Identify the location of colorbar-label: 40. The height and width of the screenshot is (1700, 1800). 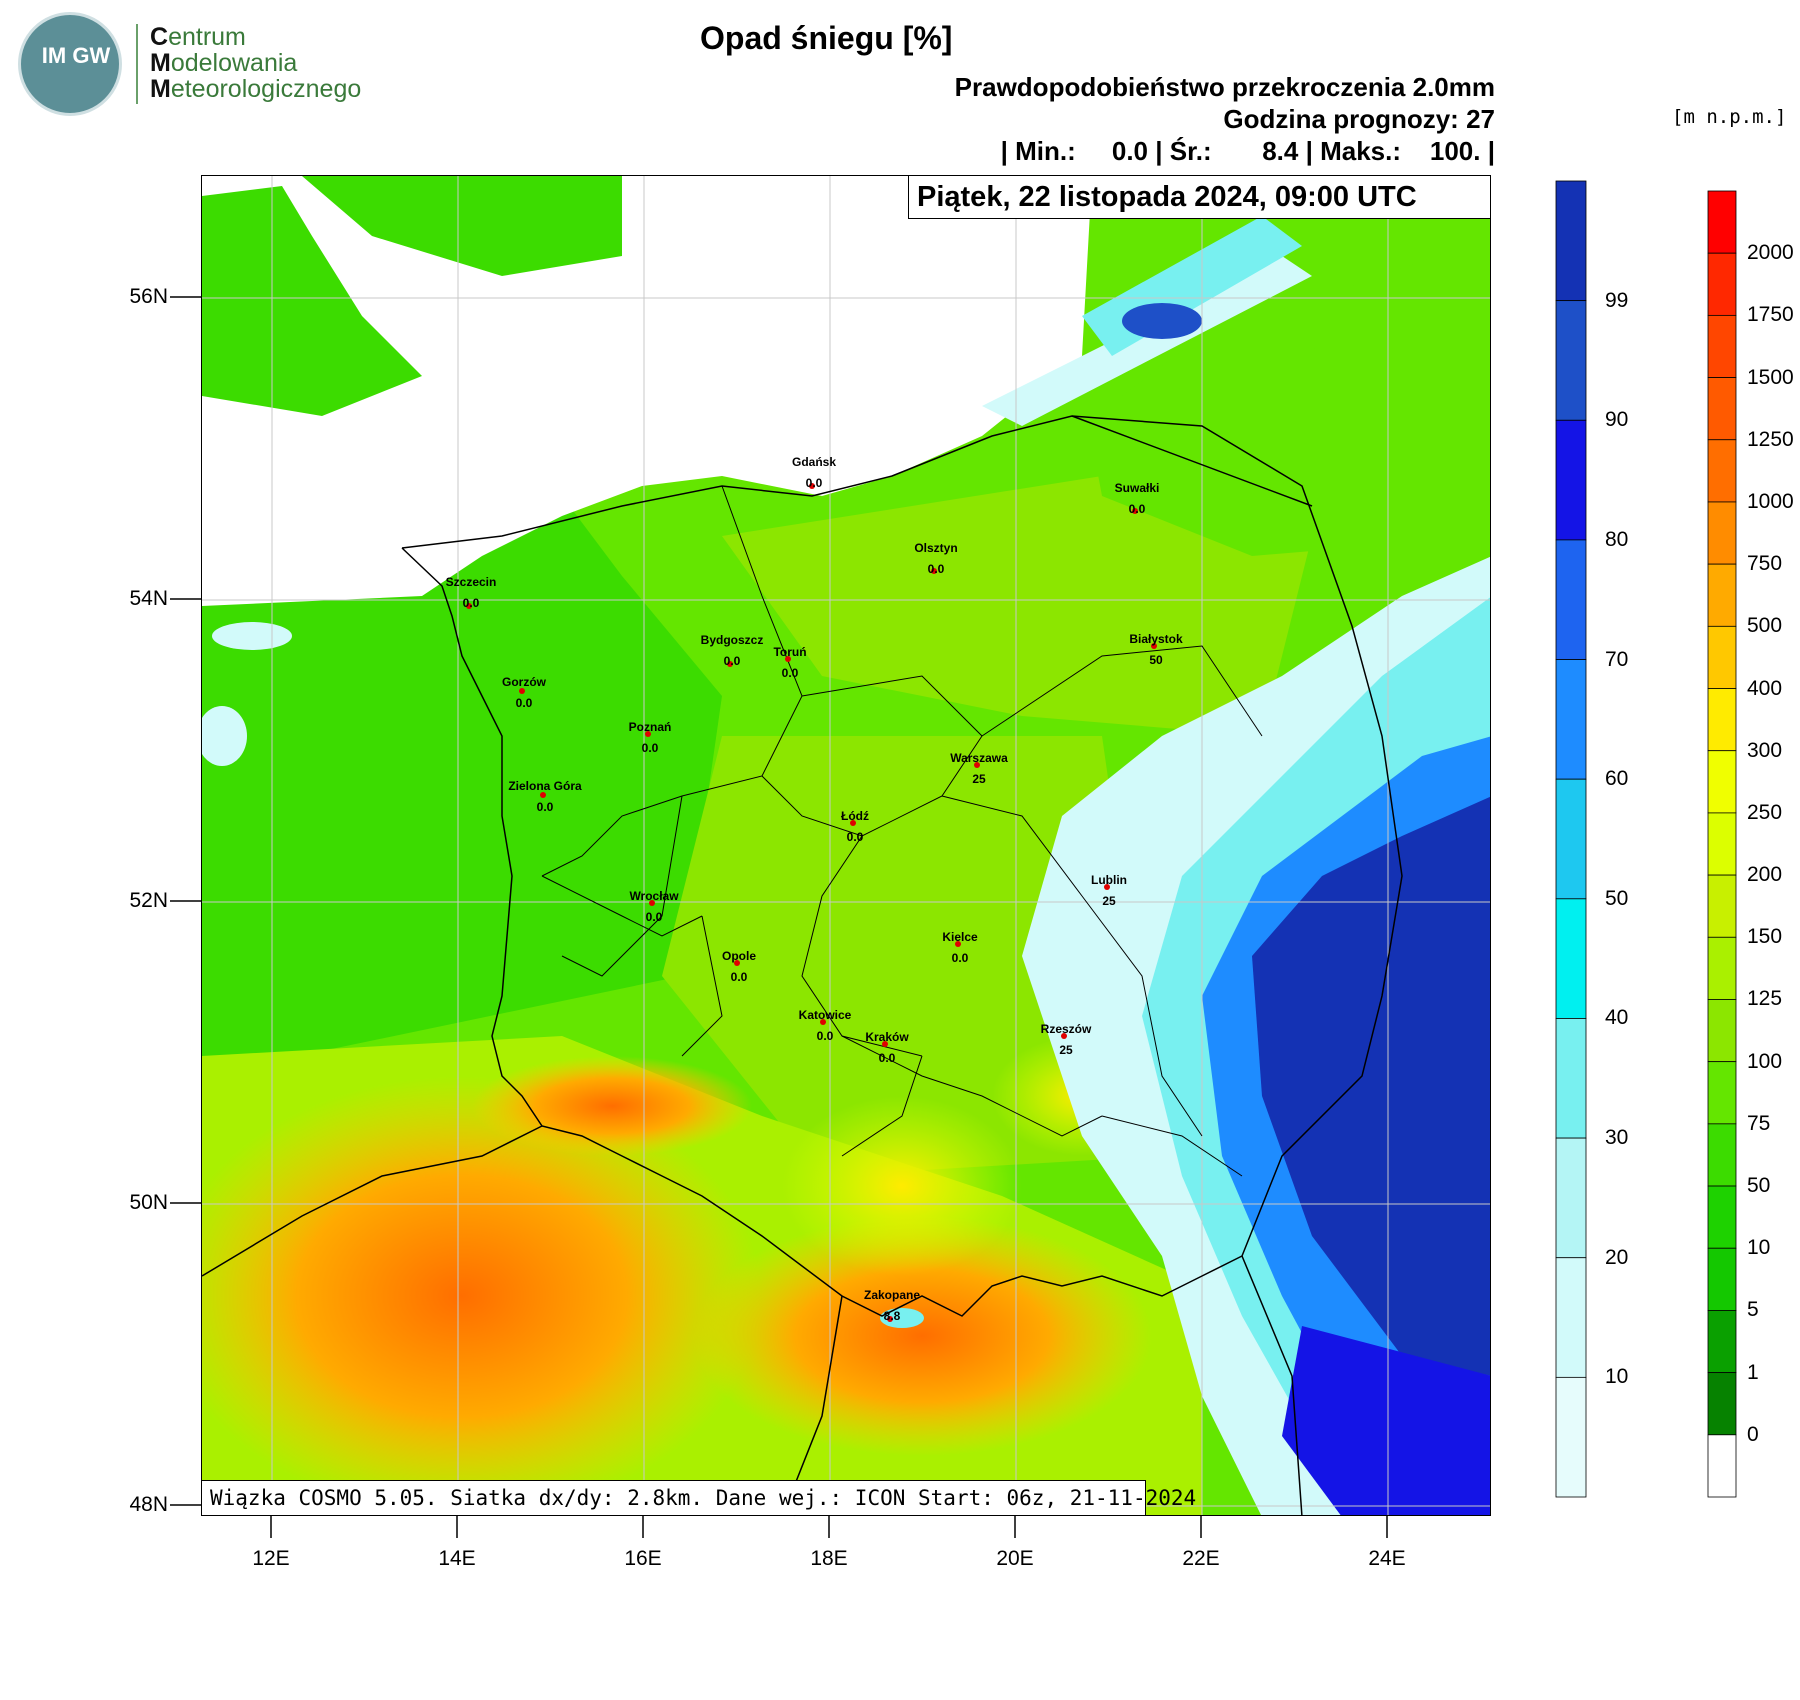
(1617, 1018).